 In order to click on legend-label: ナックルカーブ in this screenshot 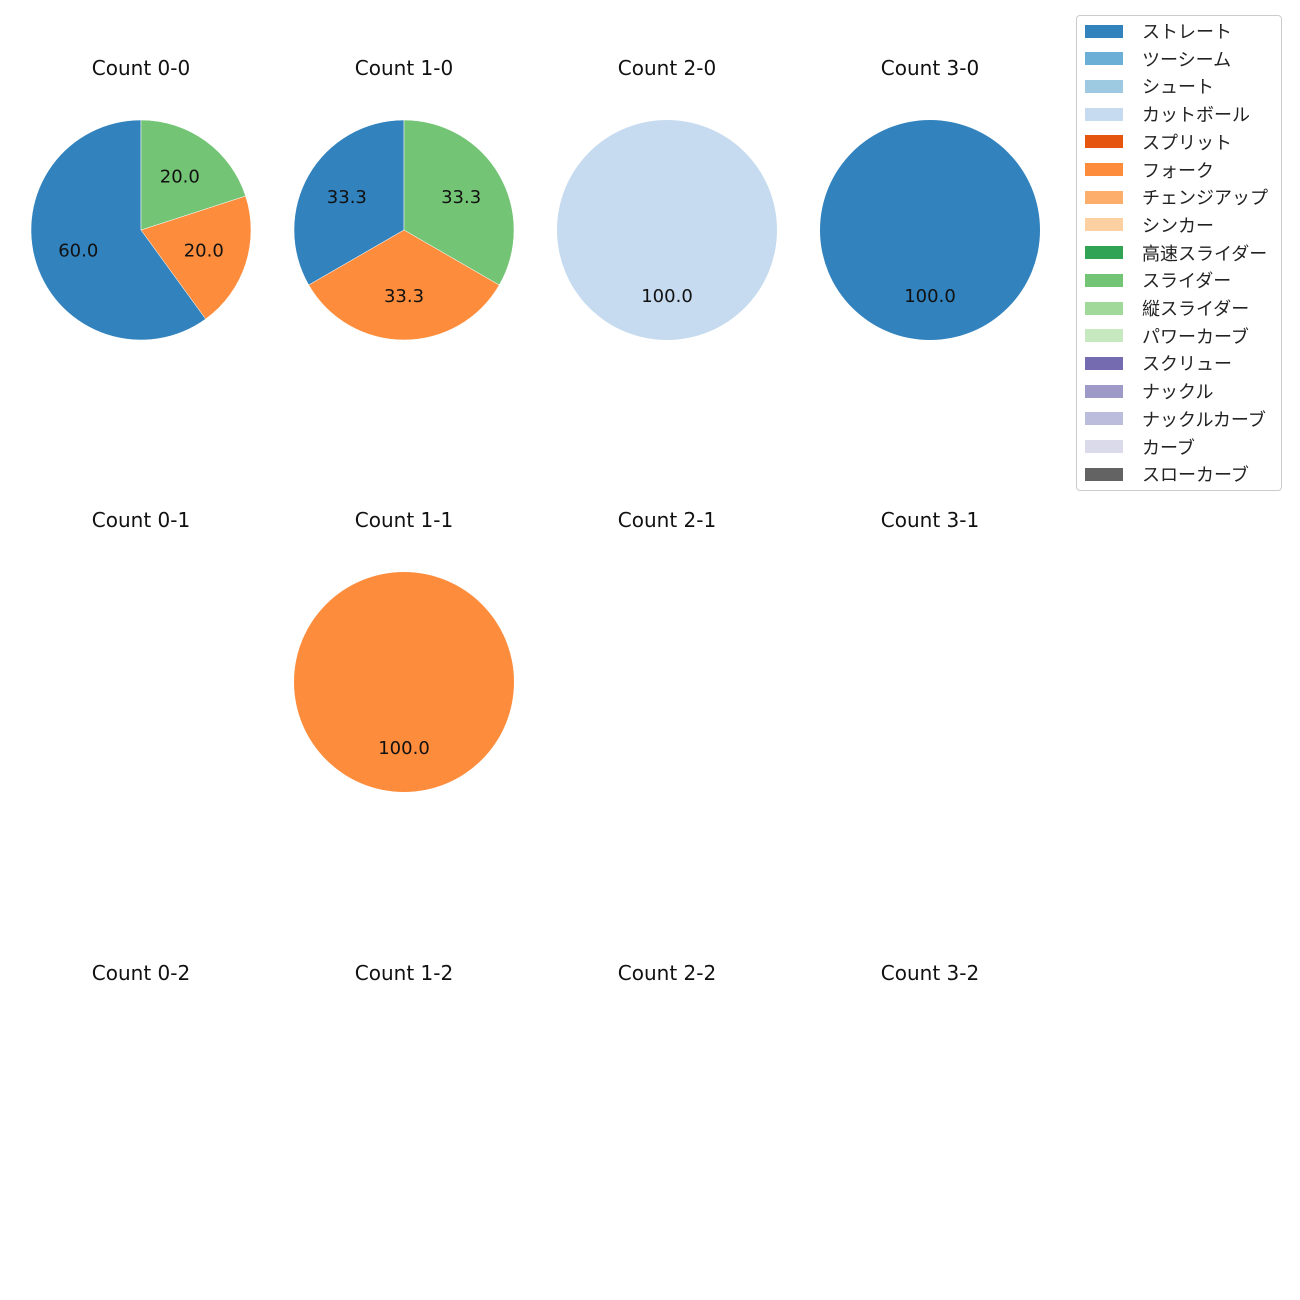, I will do `click(1204, 420)`.